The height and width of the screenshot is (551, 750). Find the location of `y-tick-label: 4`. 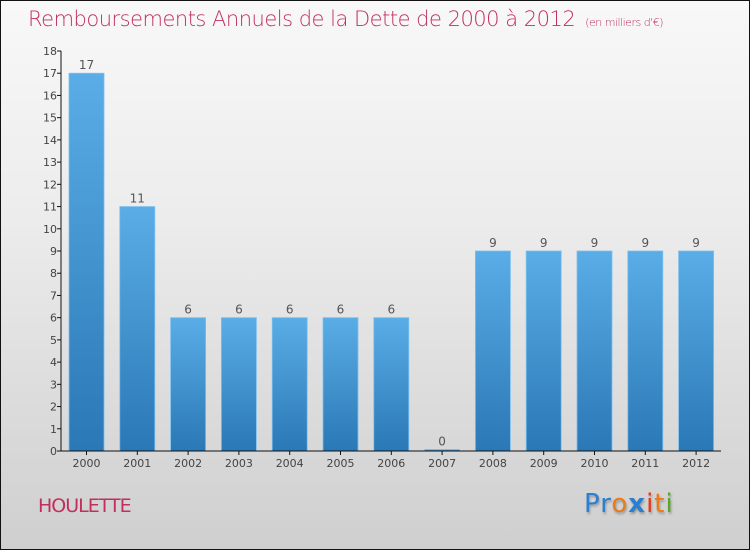

y-tick-label: 4 is located at coordinates (53, 362).